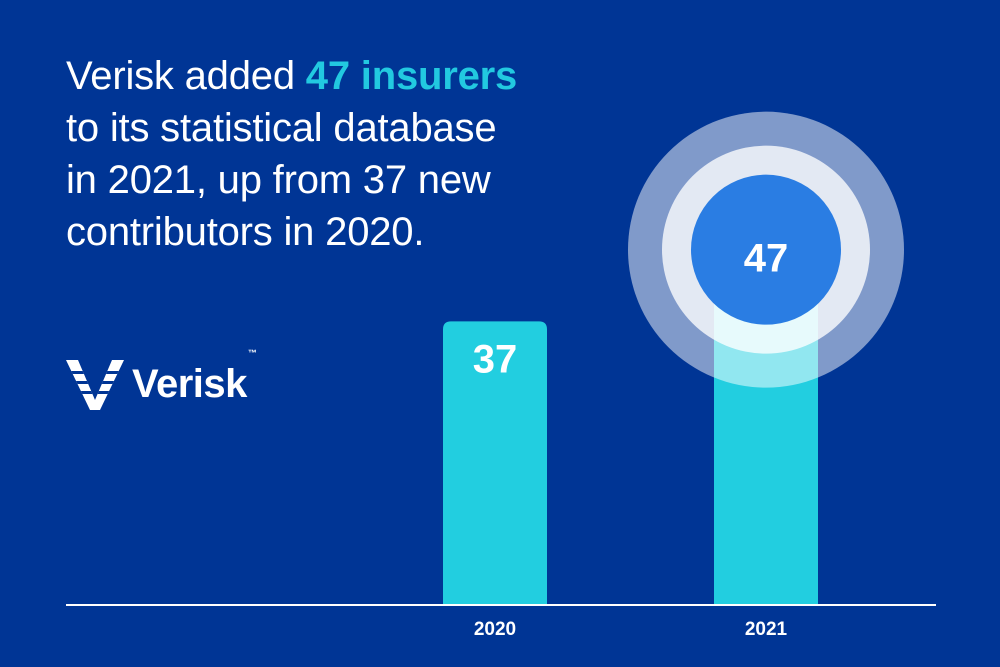 This screenshot has height=667, width=1000. Describe the element at coordinates (281, 128) in the screenshot. I see `headline-line-2: to its statistical database` at that location.